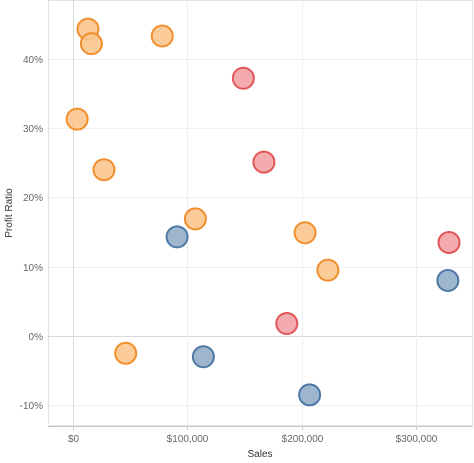  Describe the element at coordinates (74, 439) in the screenshot. I see `x-tick-label: $0` at that location.